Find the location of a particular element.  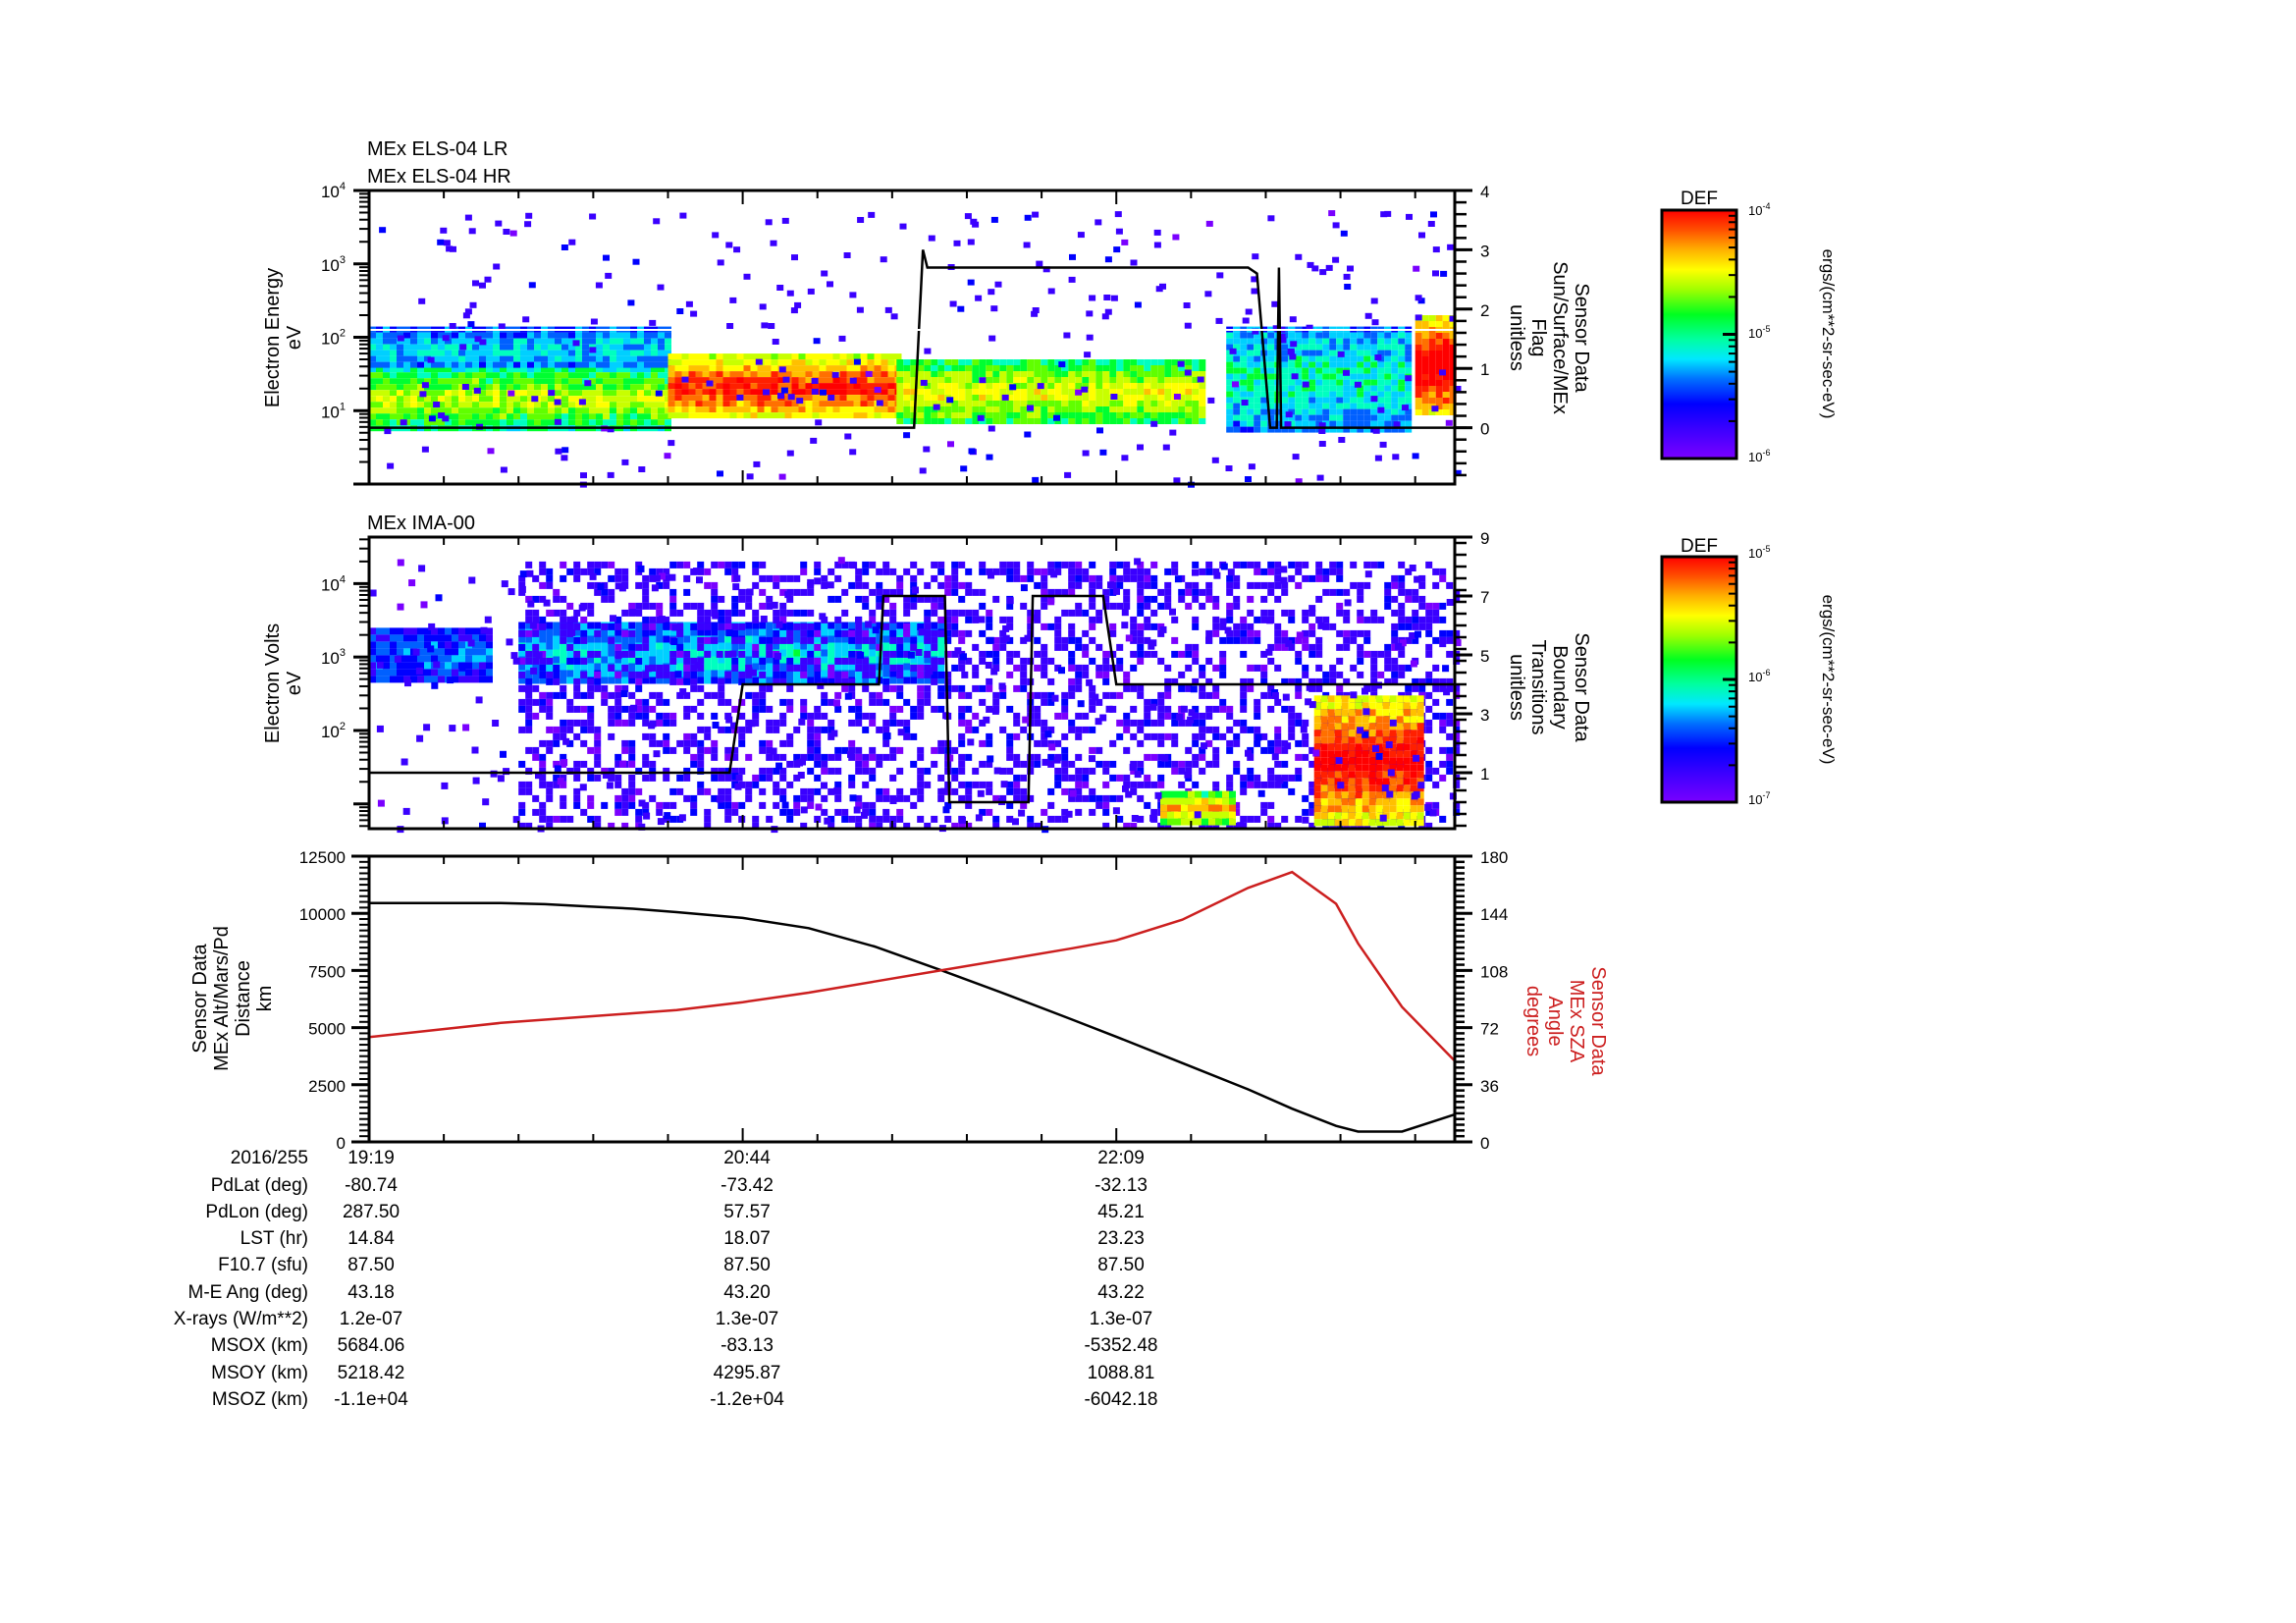

ima-colorbar-units: ergs/(cm**2-sr-sec-eV) is located at coordinates (1829, 680).